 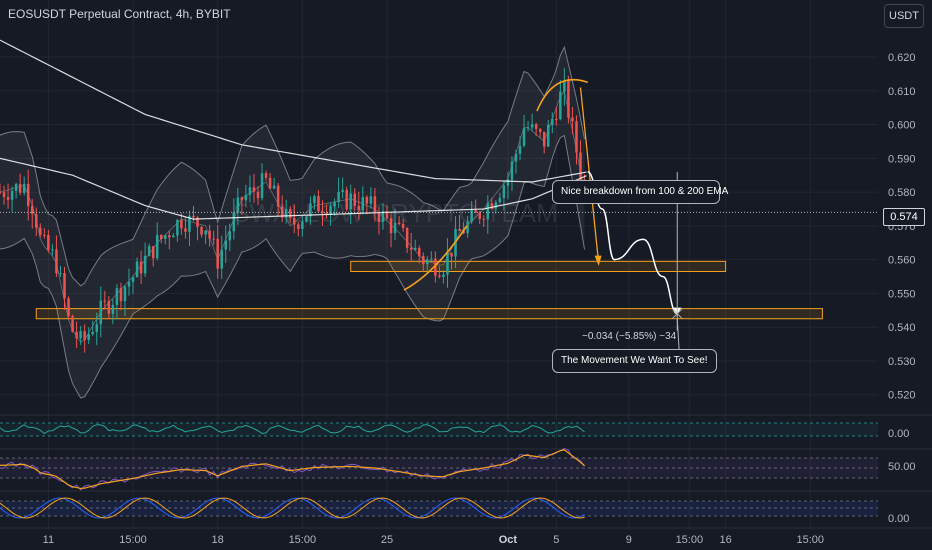 I want to click on breakdown-arrow-head, so click(x=598, y=261).